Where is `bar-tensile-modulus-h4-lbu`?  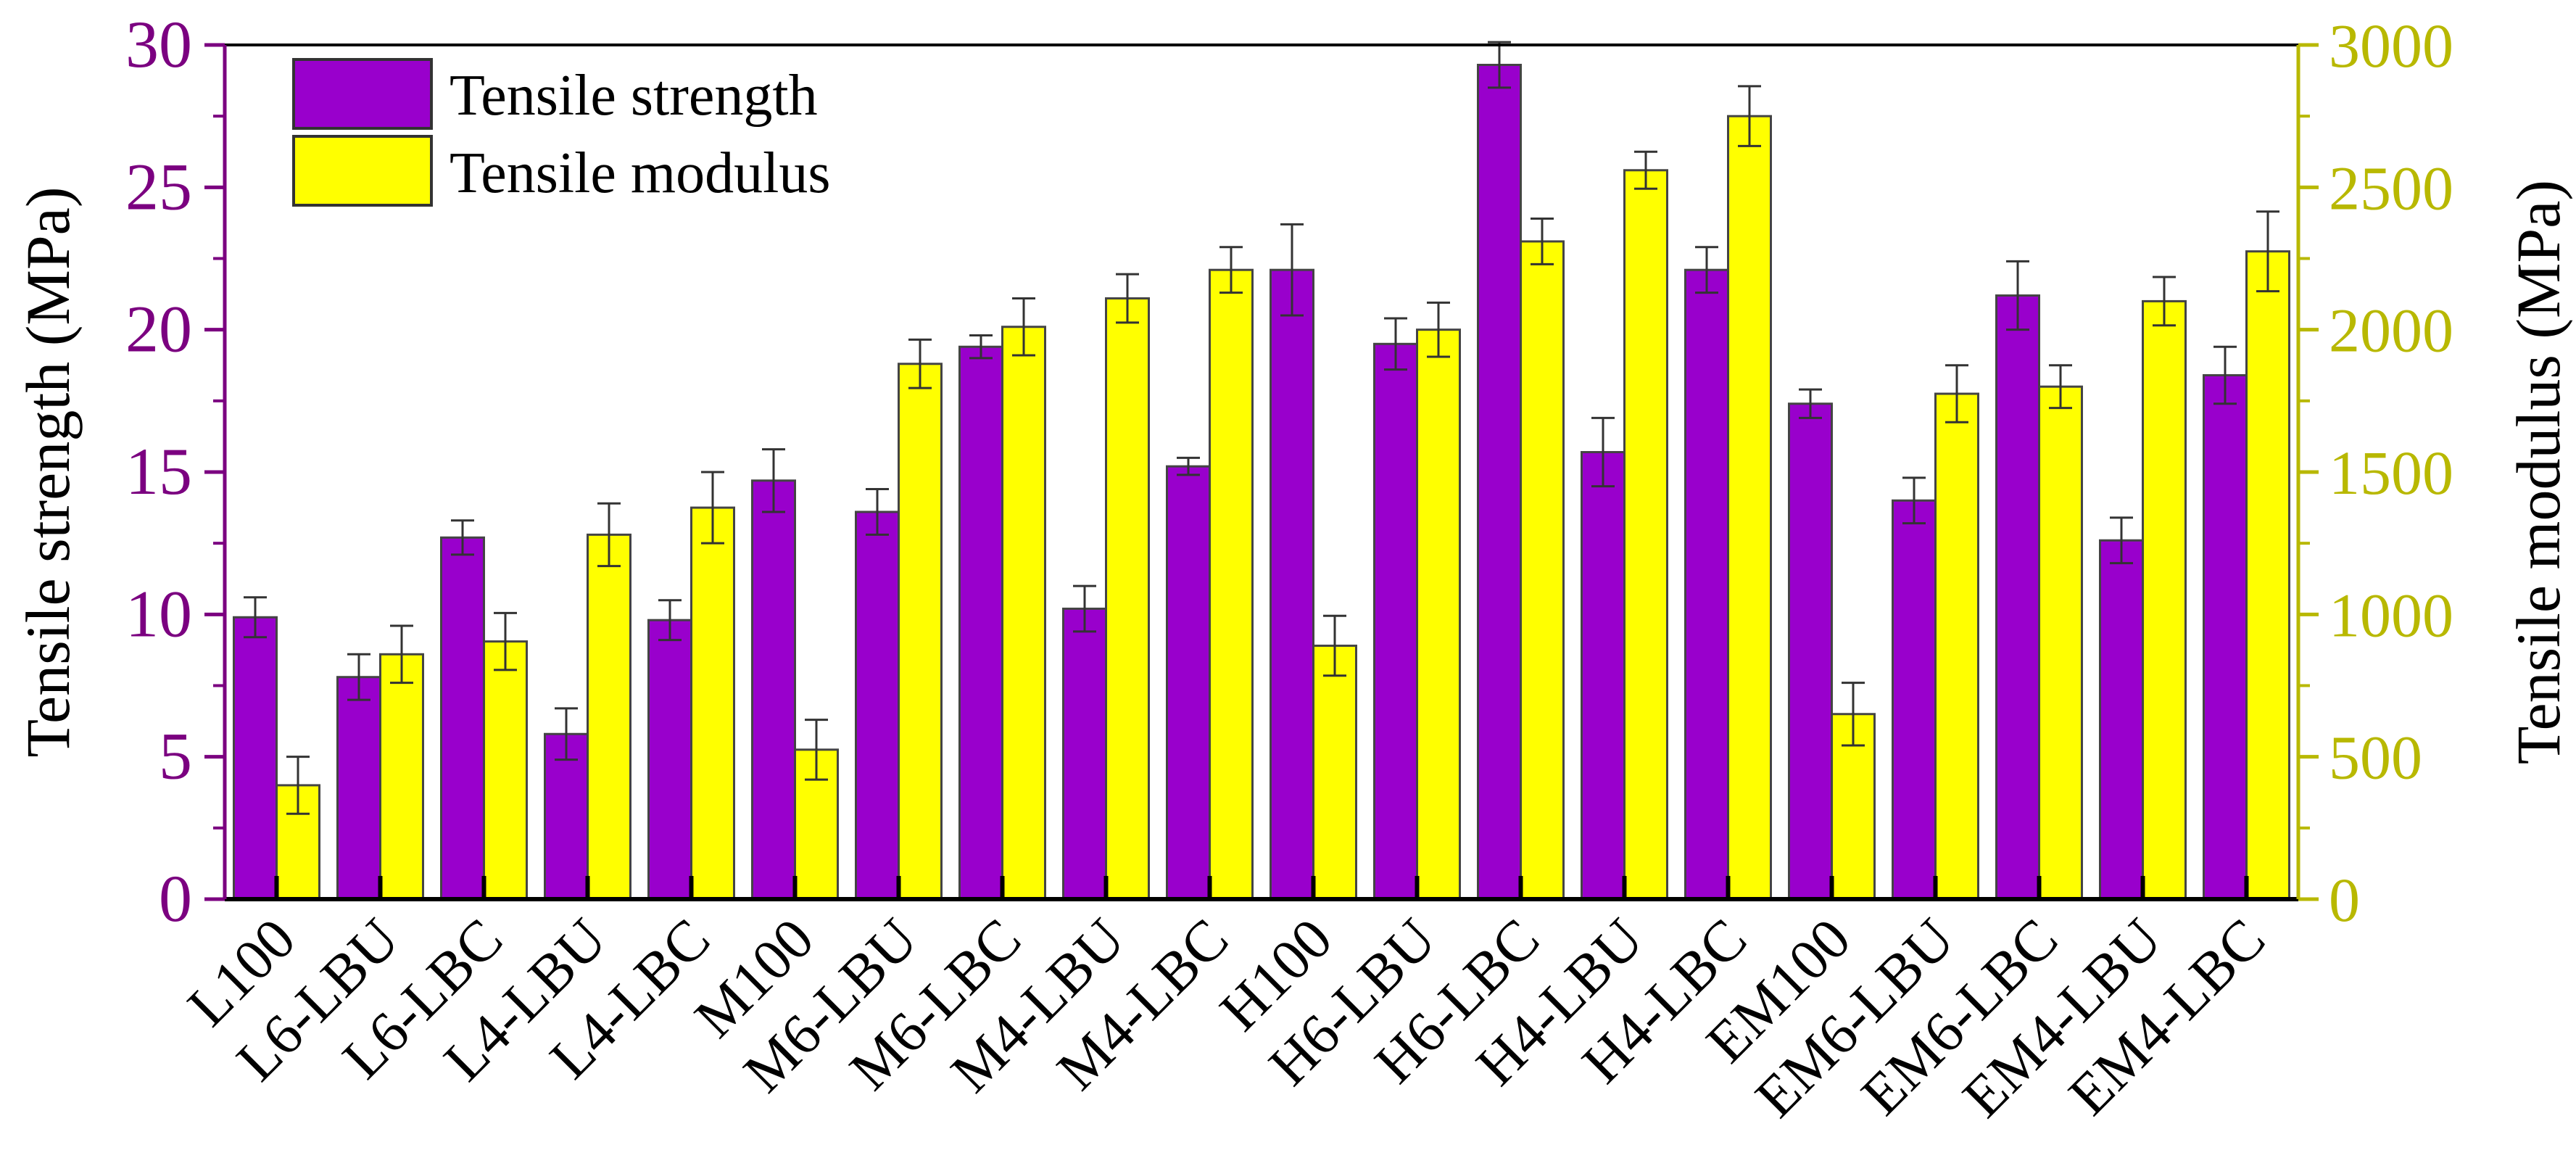
bar-tensile-modulus-h4-lbu is located at coordinates (1646, 535).